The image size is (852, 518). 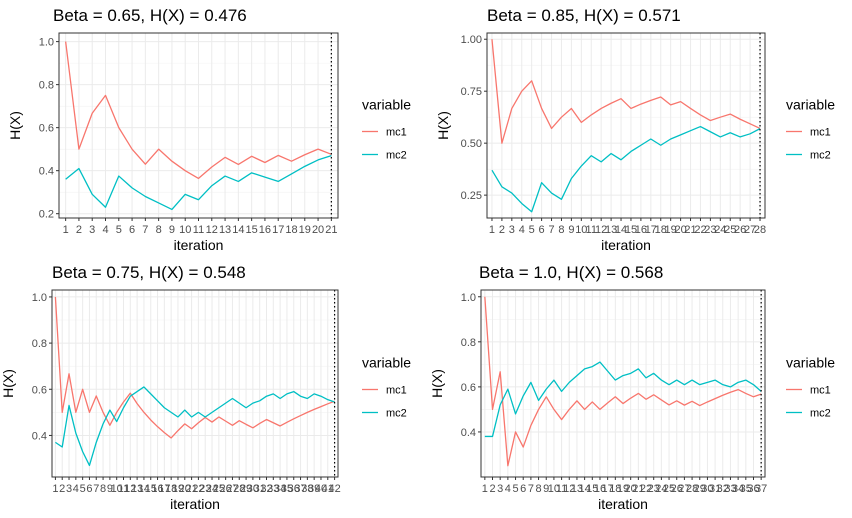 I want to click on y-tick-label: 0.2, so click(x=46, y=215).